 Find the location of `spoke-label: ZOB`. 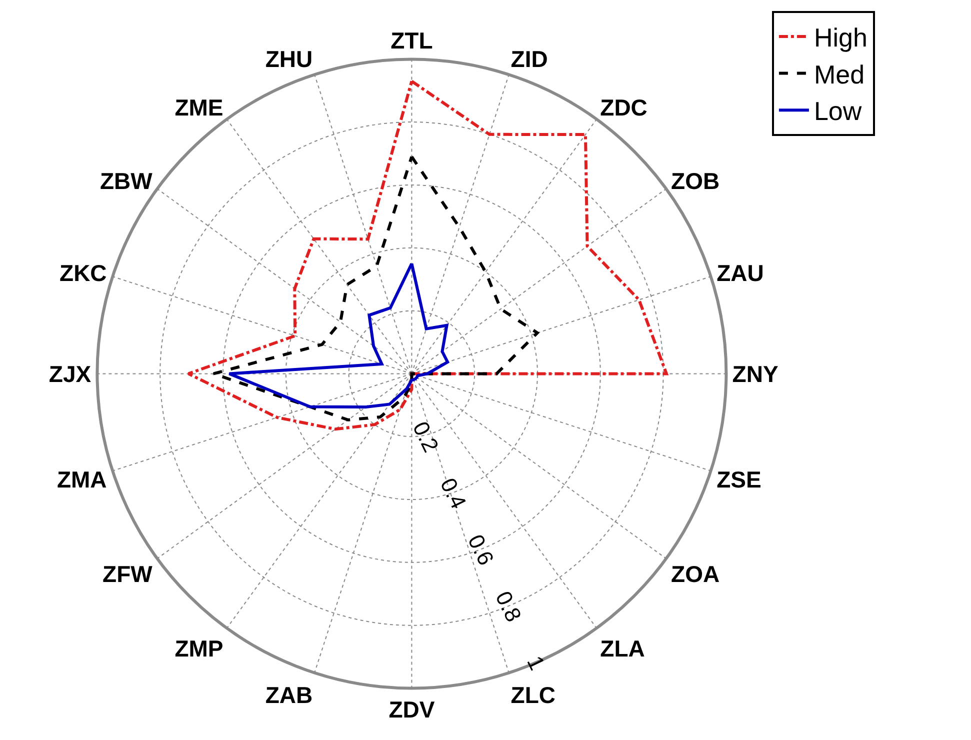

spoke-label: ZOB is located at coordinates (695, 181).